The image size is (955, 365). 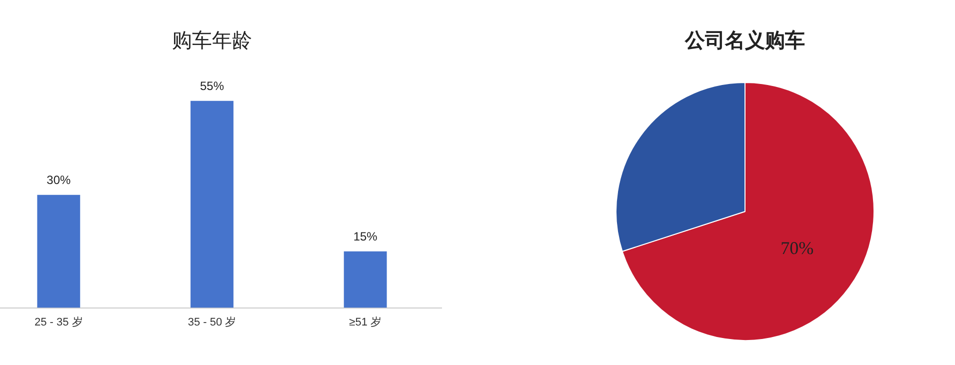 What do you see at coordinates (212, 40) in the screenshot?
I see `chart-title: 购车年龄` at bounding box center [212, 40].